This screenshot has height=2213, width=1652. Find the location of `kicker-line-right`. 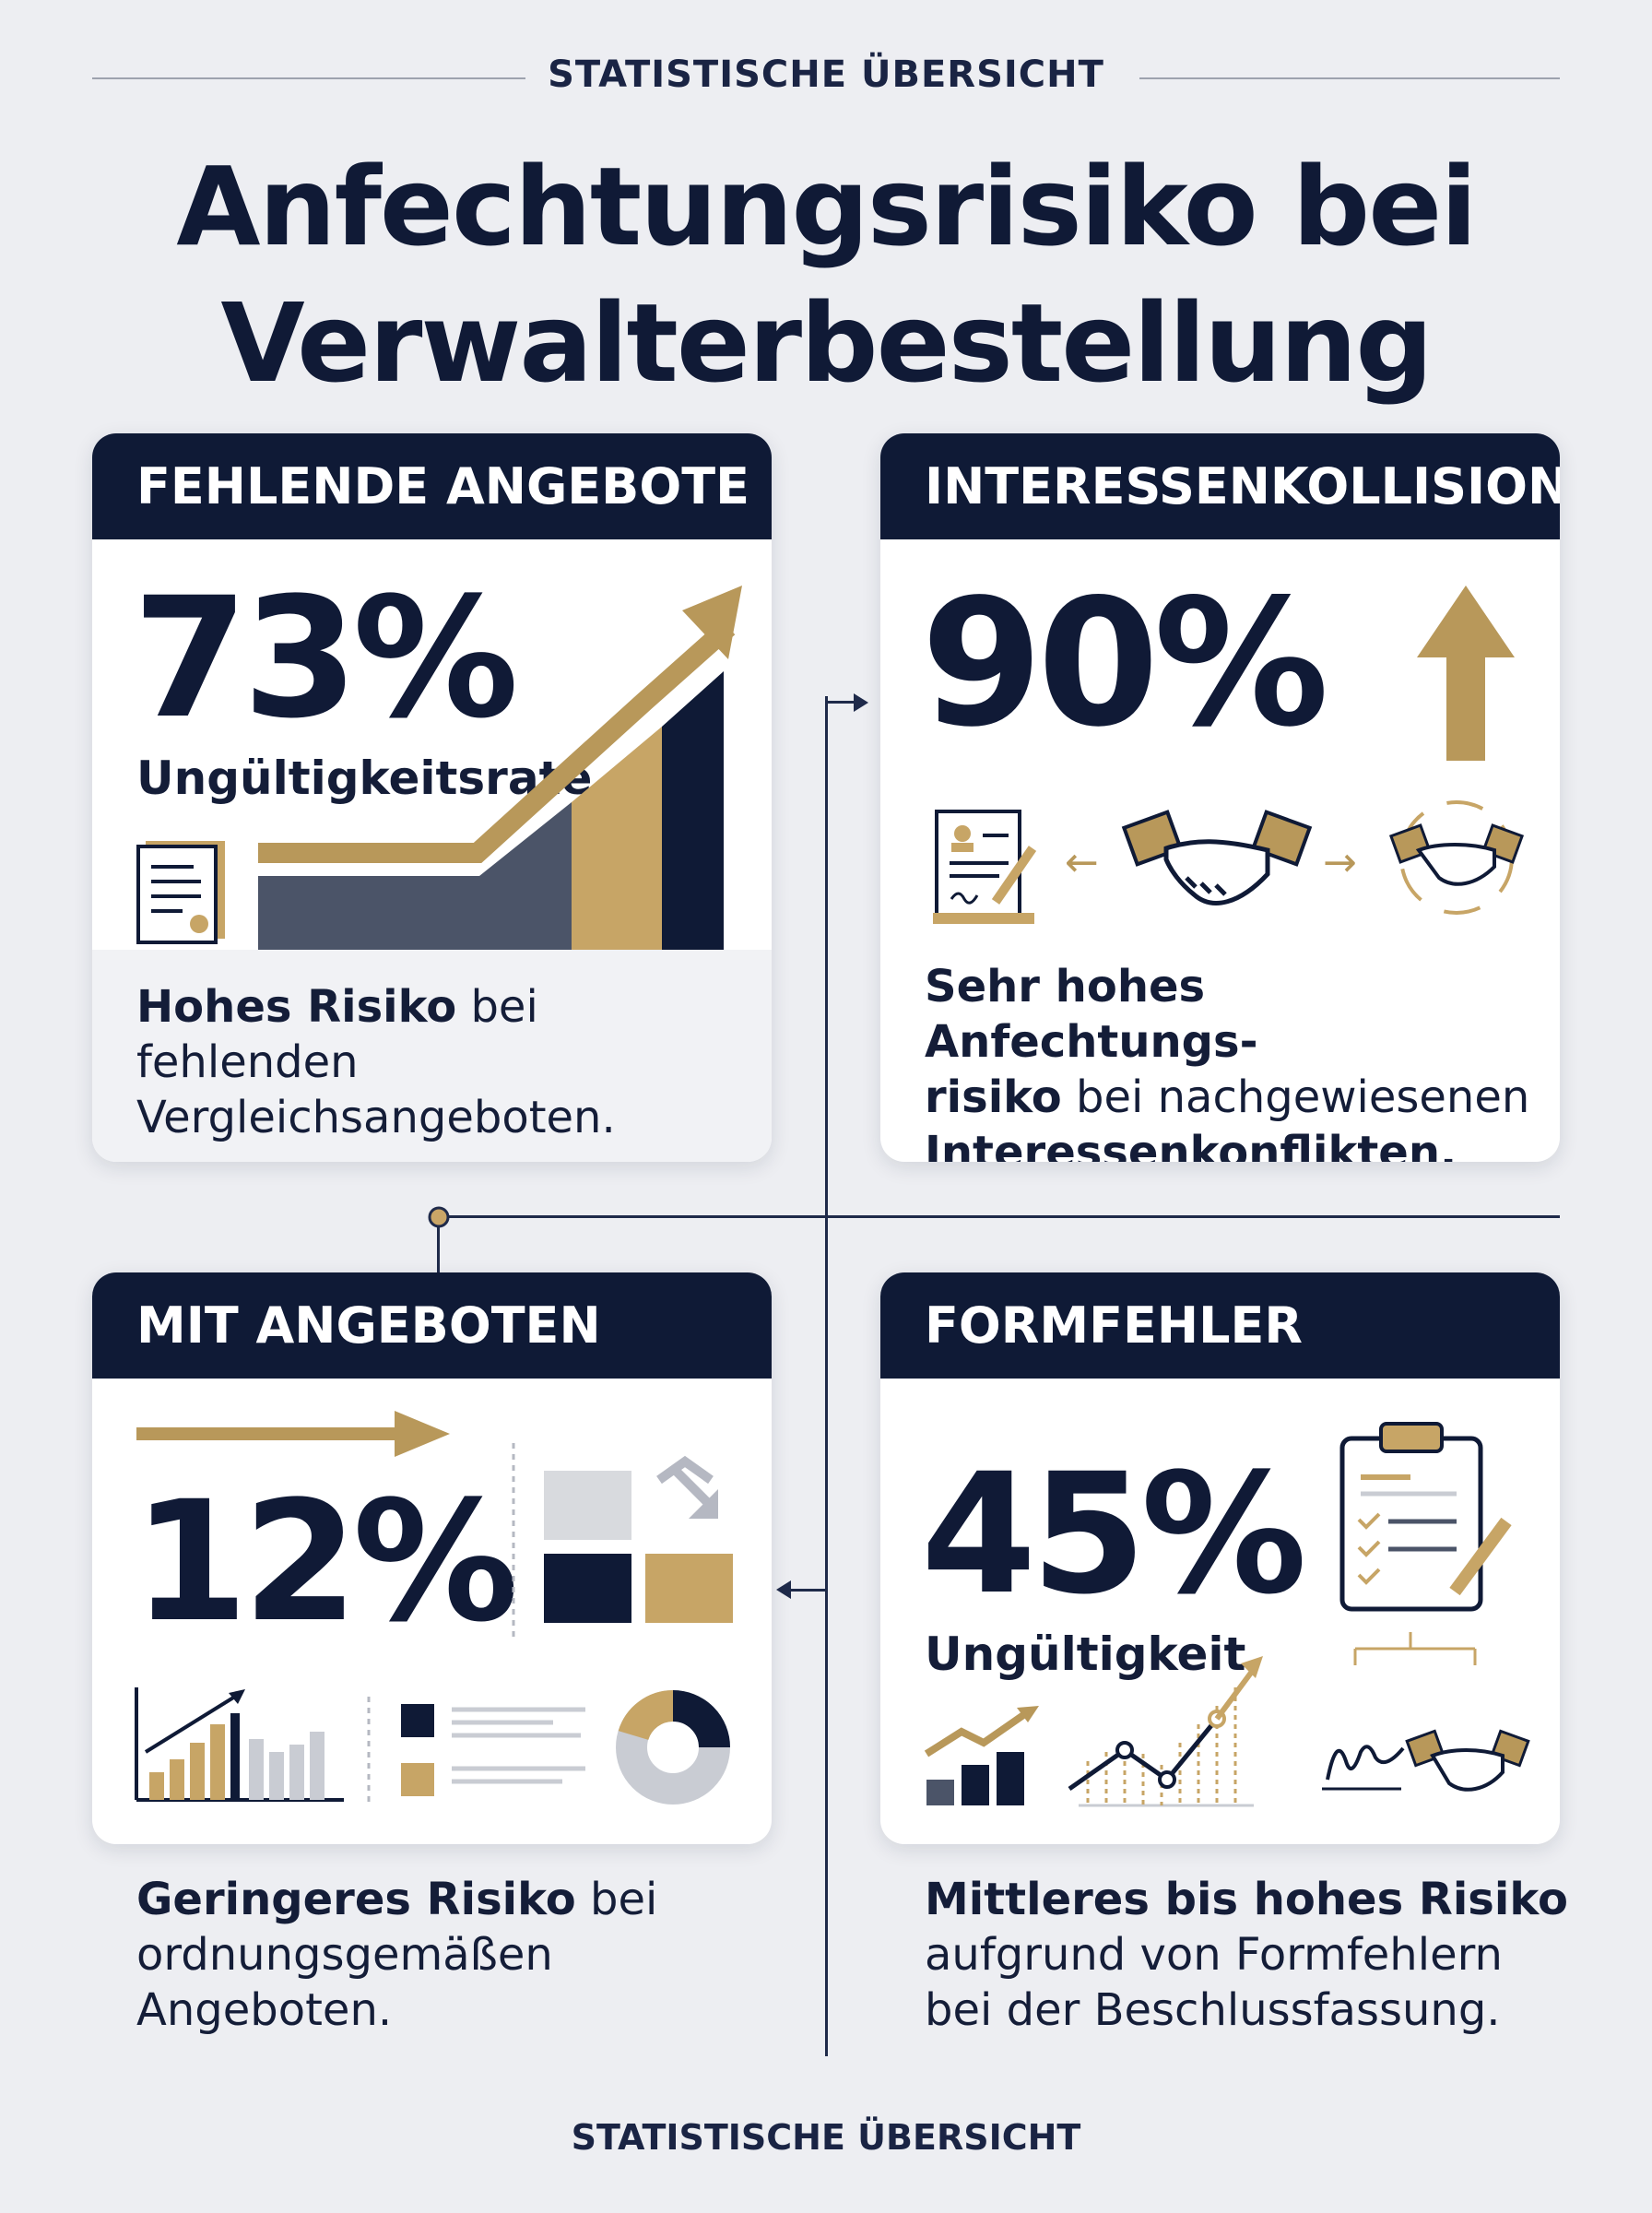

kicker-line-right is located at coordinates (1349, 78).